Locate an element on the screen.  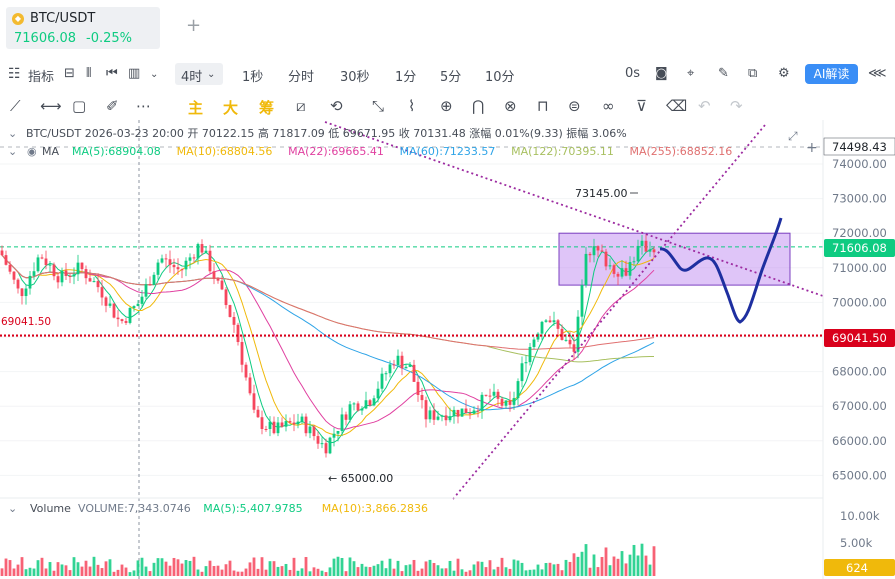
volume-bars is located at coordinates (328, 559).